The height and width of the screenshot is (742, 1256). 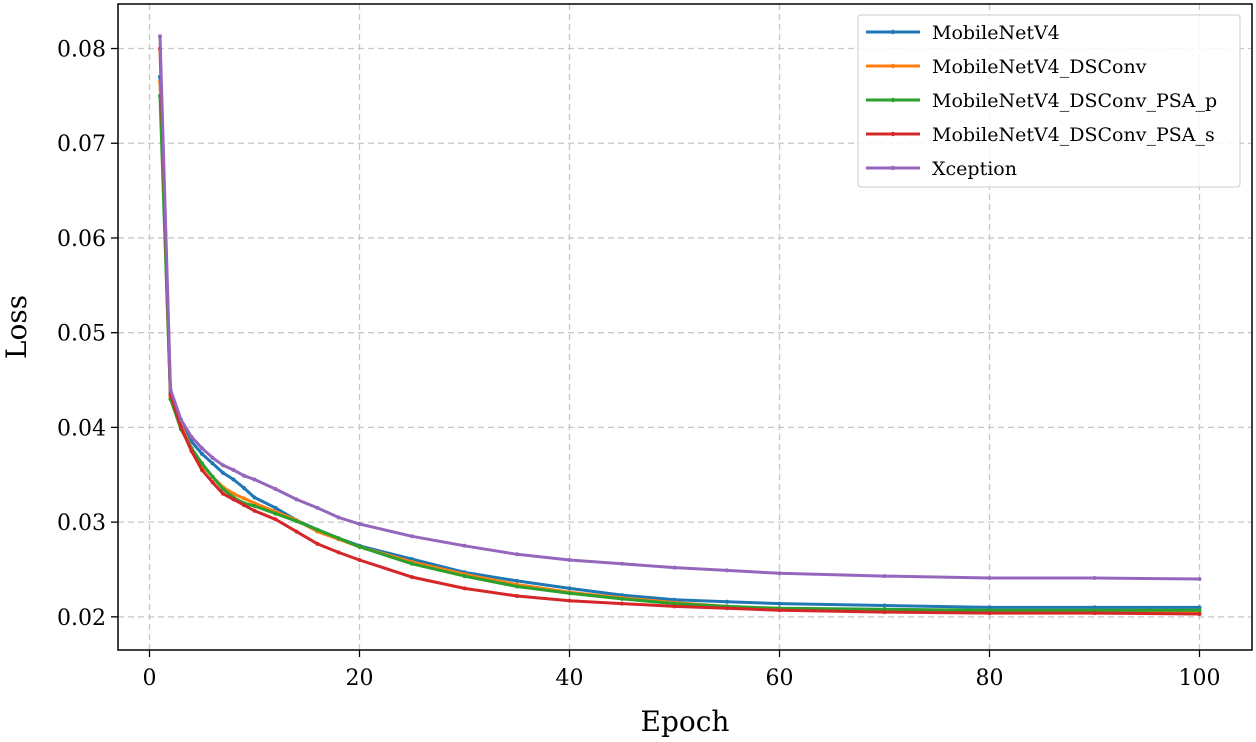 I want to click on y-tick-label: 0.08, so click(x=81, y=50).